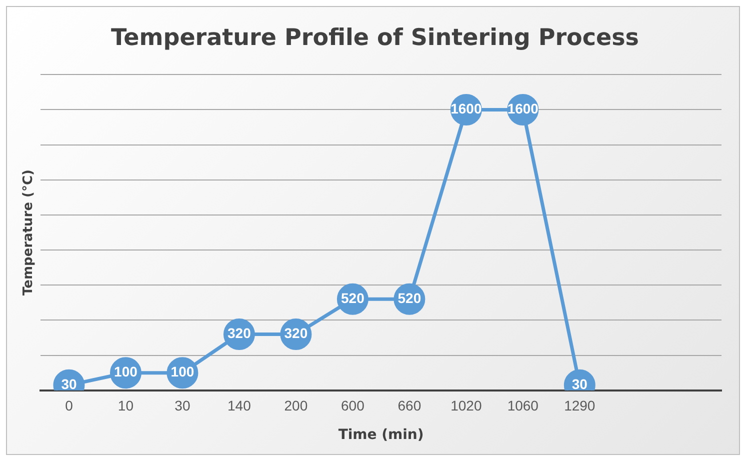 The width and height of the screenshot is (744, 459). Describe the element at coordinates (381, 435) in the screenshot. I see `x-axis-title: Time (min)` at that location.